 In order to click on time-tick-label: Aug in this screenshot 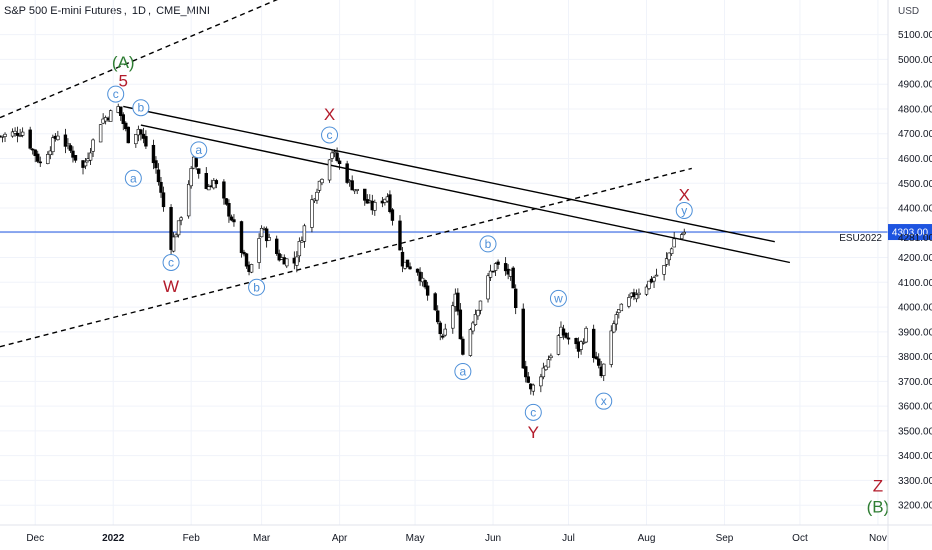, I will do `click(647, 538)`.